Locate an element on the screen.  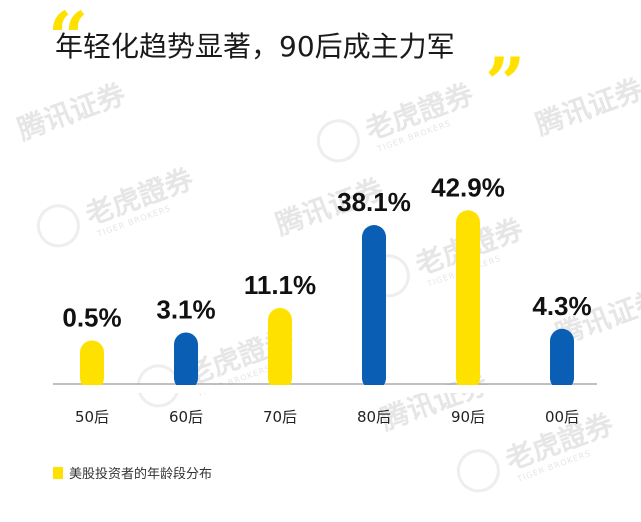
value-label-3: 38.1% is located at coordinates (374, 202).